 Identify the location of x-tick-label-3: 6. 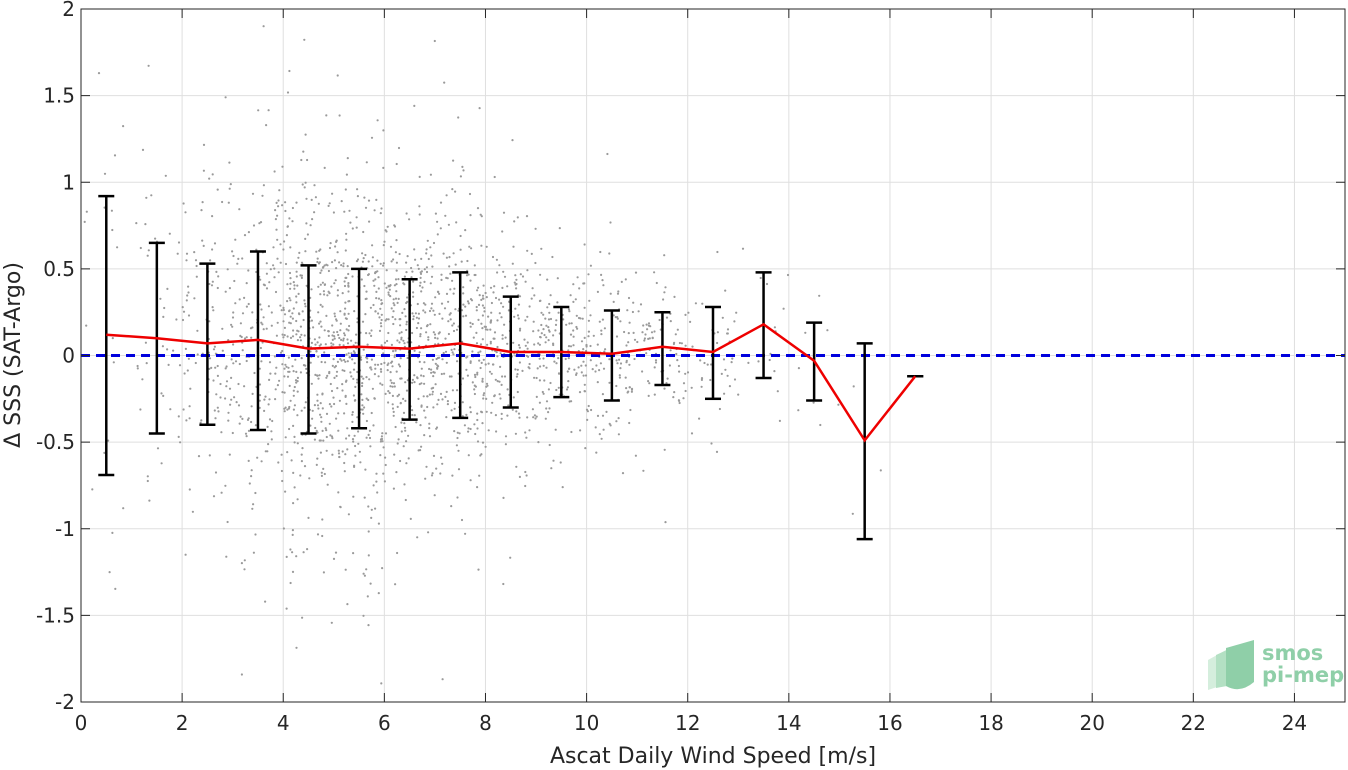
(384, 723).